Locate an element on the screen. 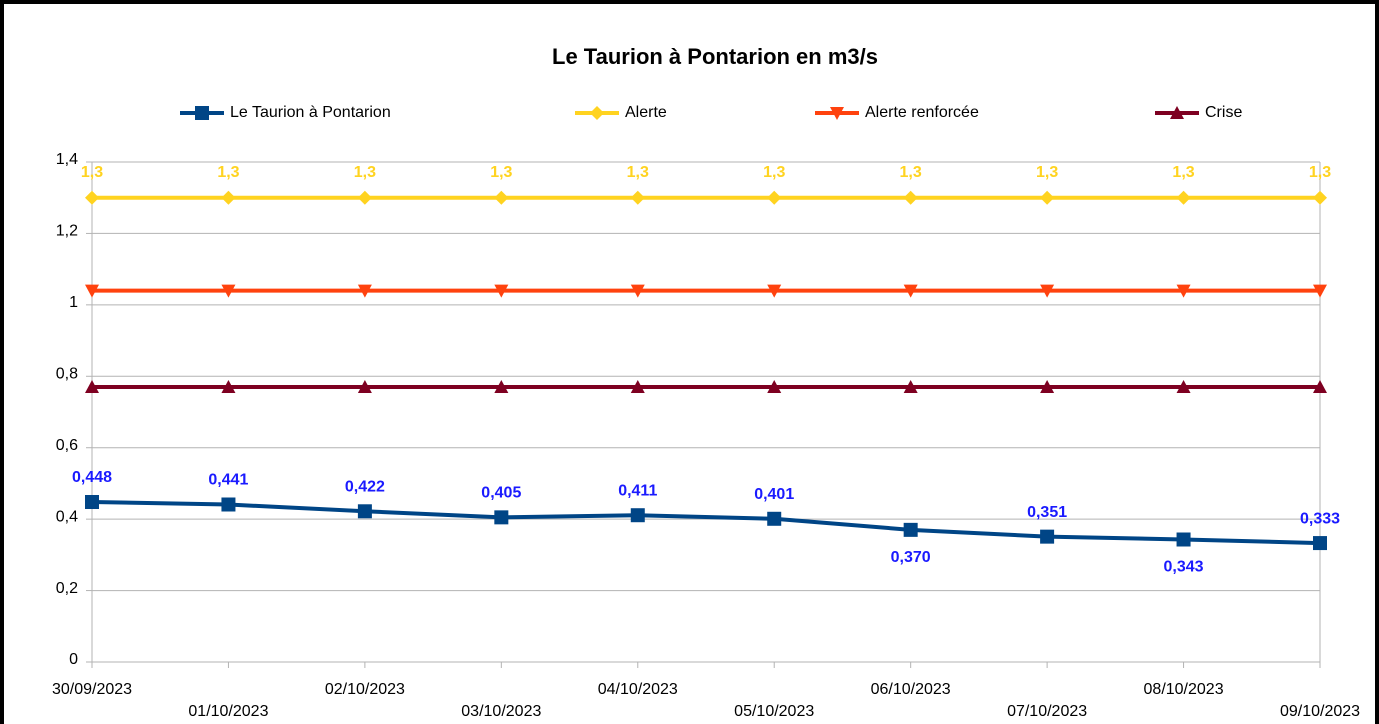  data-label: 0,448 is located at coordinates (92, 477).